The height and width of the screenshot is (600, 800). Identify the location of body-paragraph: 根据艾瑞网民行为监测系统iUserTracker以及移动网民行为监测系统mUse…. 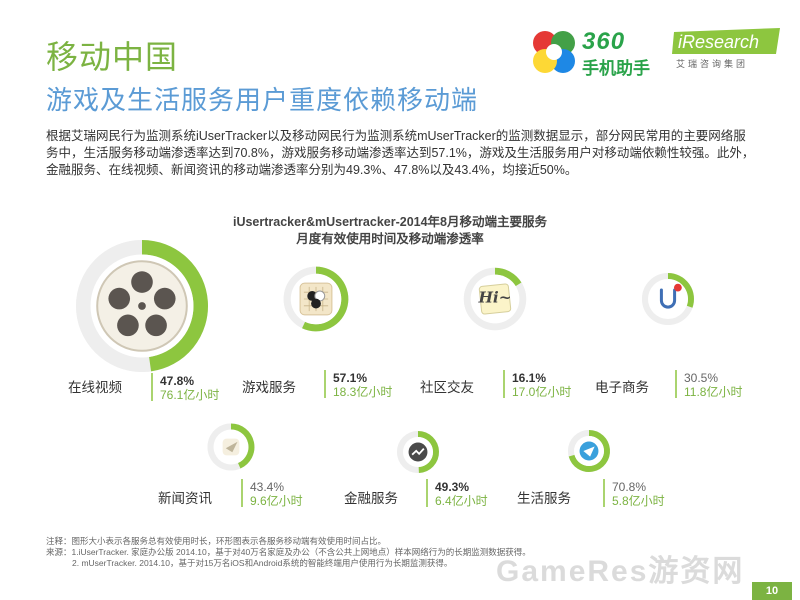
(400, 153).